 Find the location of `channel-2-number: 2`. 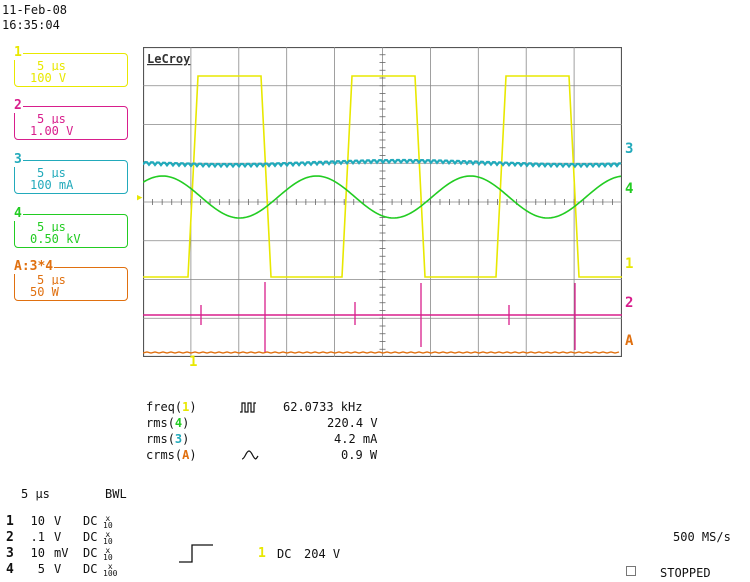

channel-2-number: 2 is located at coordinates (18, 105).